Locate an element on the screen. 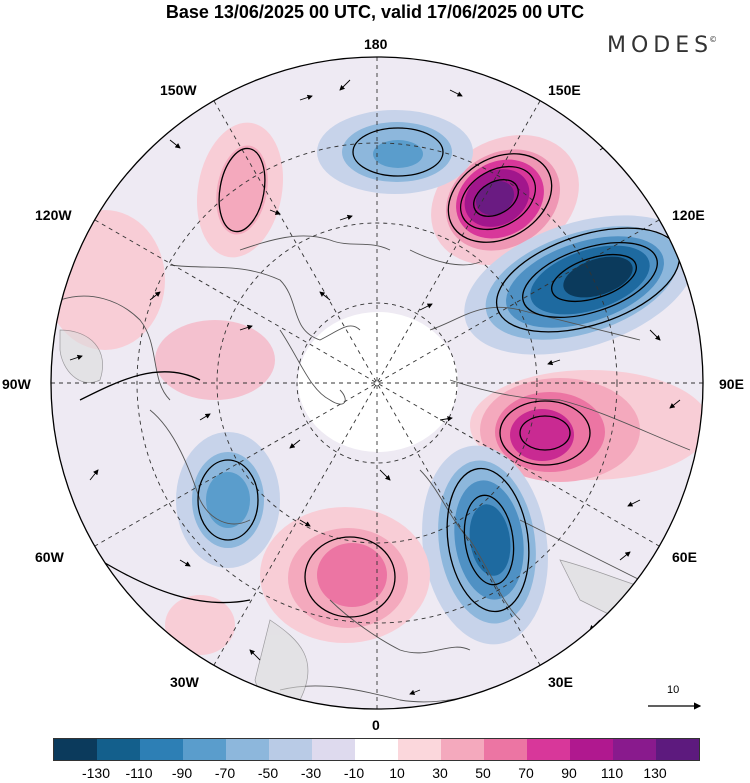 The height and width of the screenshot is (783, 750). brand-text: MODES is located at coordinates (660, 45).